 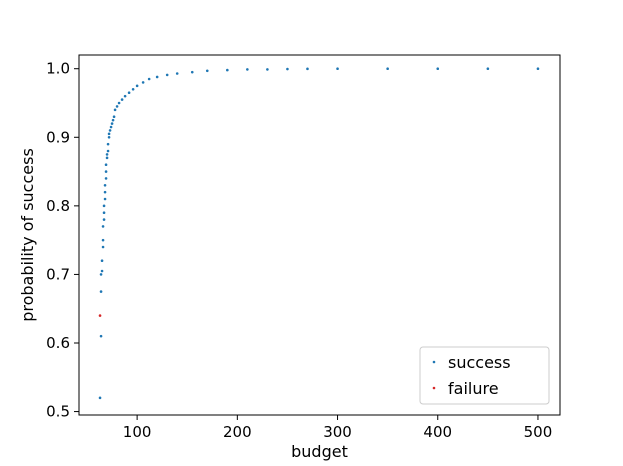 What do you see at coordinates (137, 432) in the screenshot?
I see `x-tick-label: 100` at bounding box center [137, 432].